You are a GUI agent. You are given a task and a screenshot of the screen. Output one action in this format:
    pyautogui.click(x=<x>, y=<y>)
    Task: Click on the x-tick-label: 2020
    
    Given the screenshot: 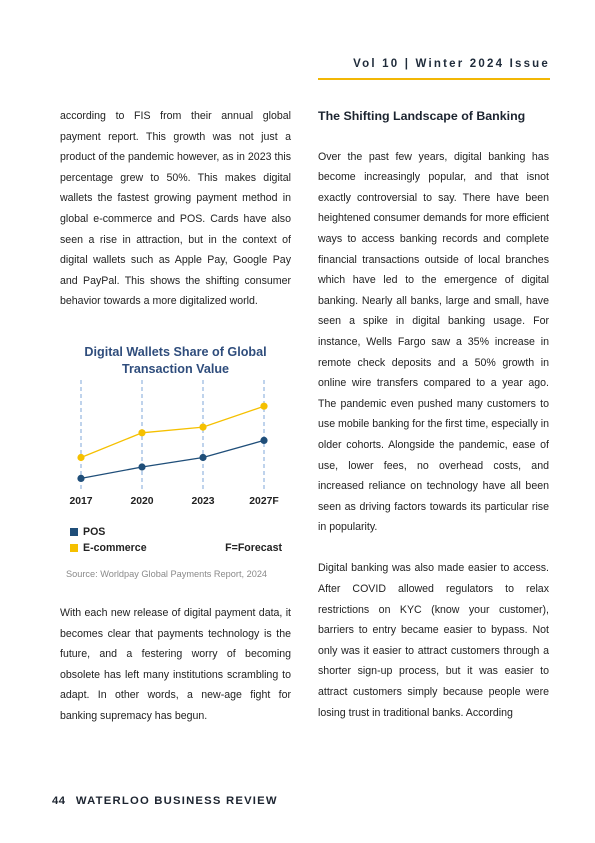 What is the action you would take?
    pyautogui.click(x=141, y=501)
    